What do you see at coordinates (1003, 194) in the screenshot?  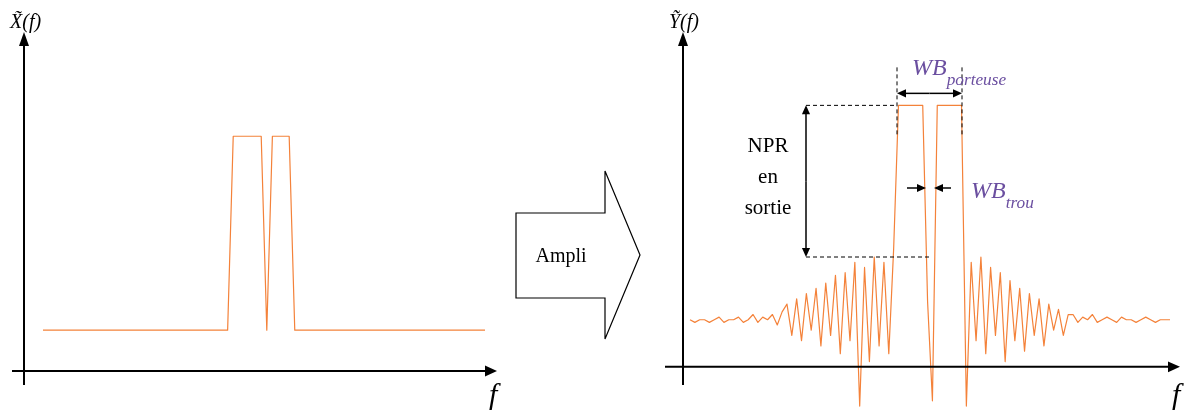 I see `annotation: WB$_{trou}$` at bounding box center [1003, 194].